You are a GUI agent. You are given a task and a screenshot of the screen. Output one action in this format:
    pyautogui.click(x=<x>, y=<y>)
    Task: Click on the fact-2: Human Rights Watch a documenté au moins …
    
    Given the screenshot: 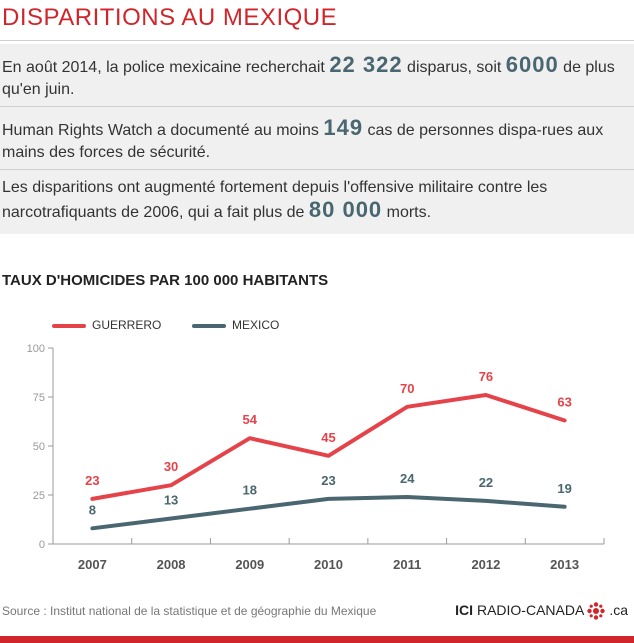 What is the action you would take?
    pyautogui.click(x=312, y=140)
    